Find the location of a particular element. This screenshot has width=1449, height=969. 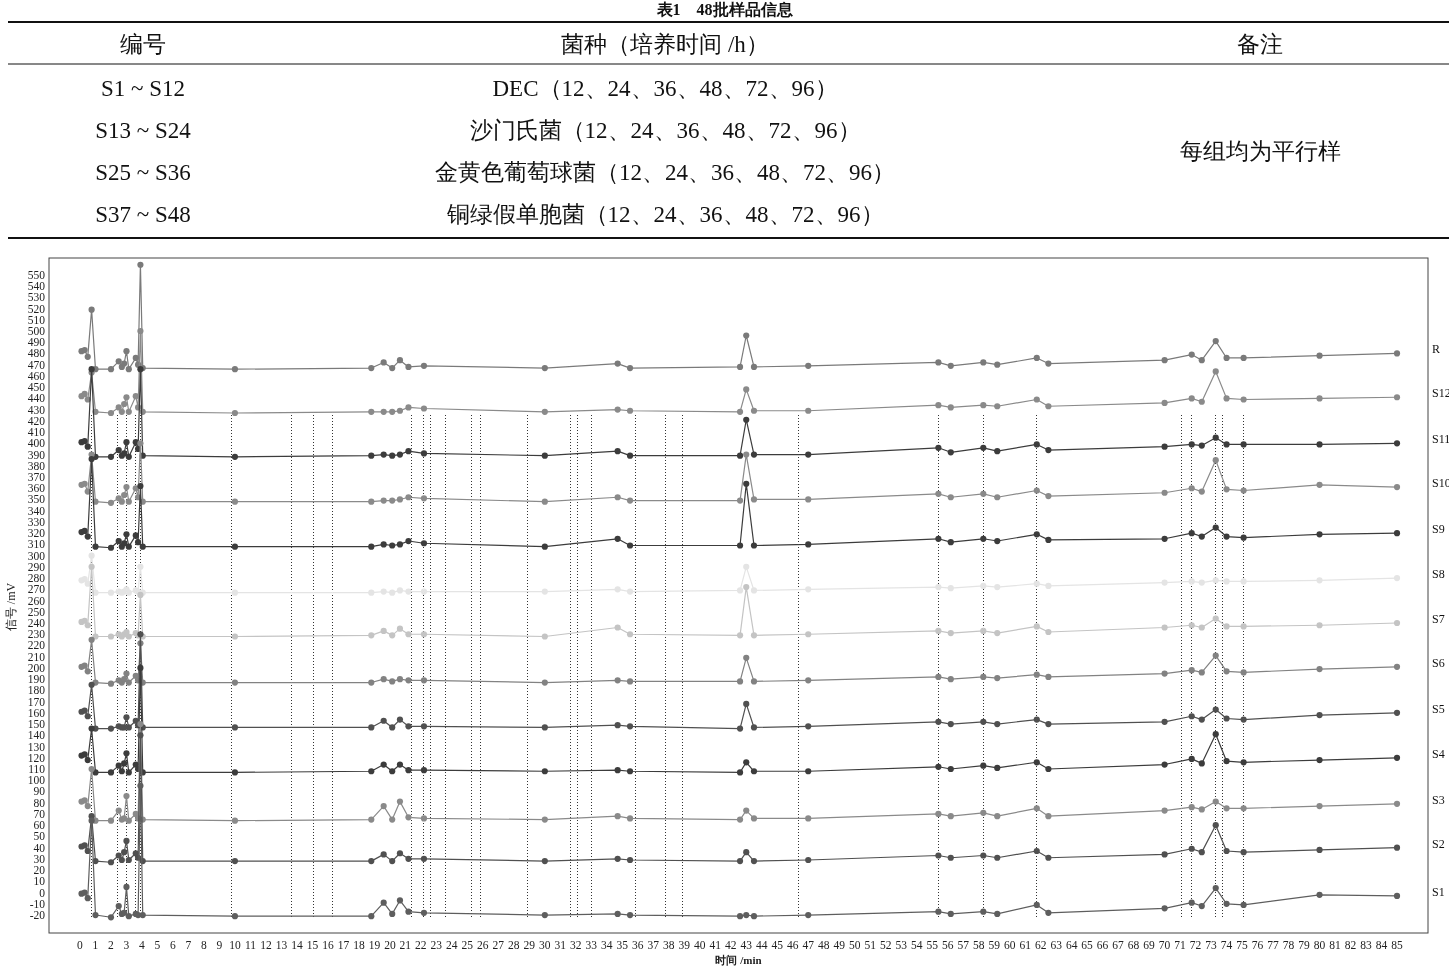

x-tick-label: 21 is located at coordinates (405, 945).